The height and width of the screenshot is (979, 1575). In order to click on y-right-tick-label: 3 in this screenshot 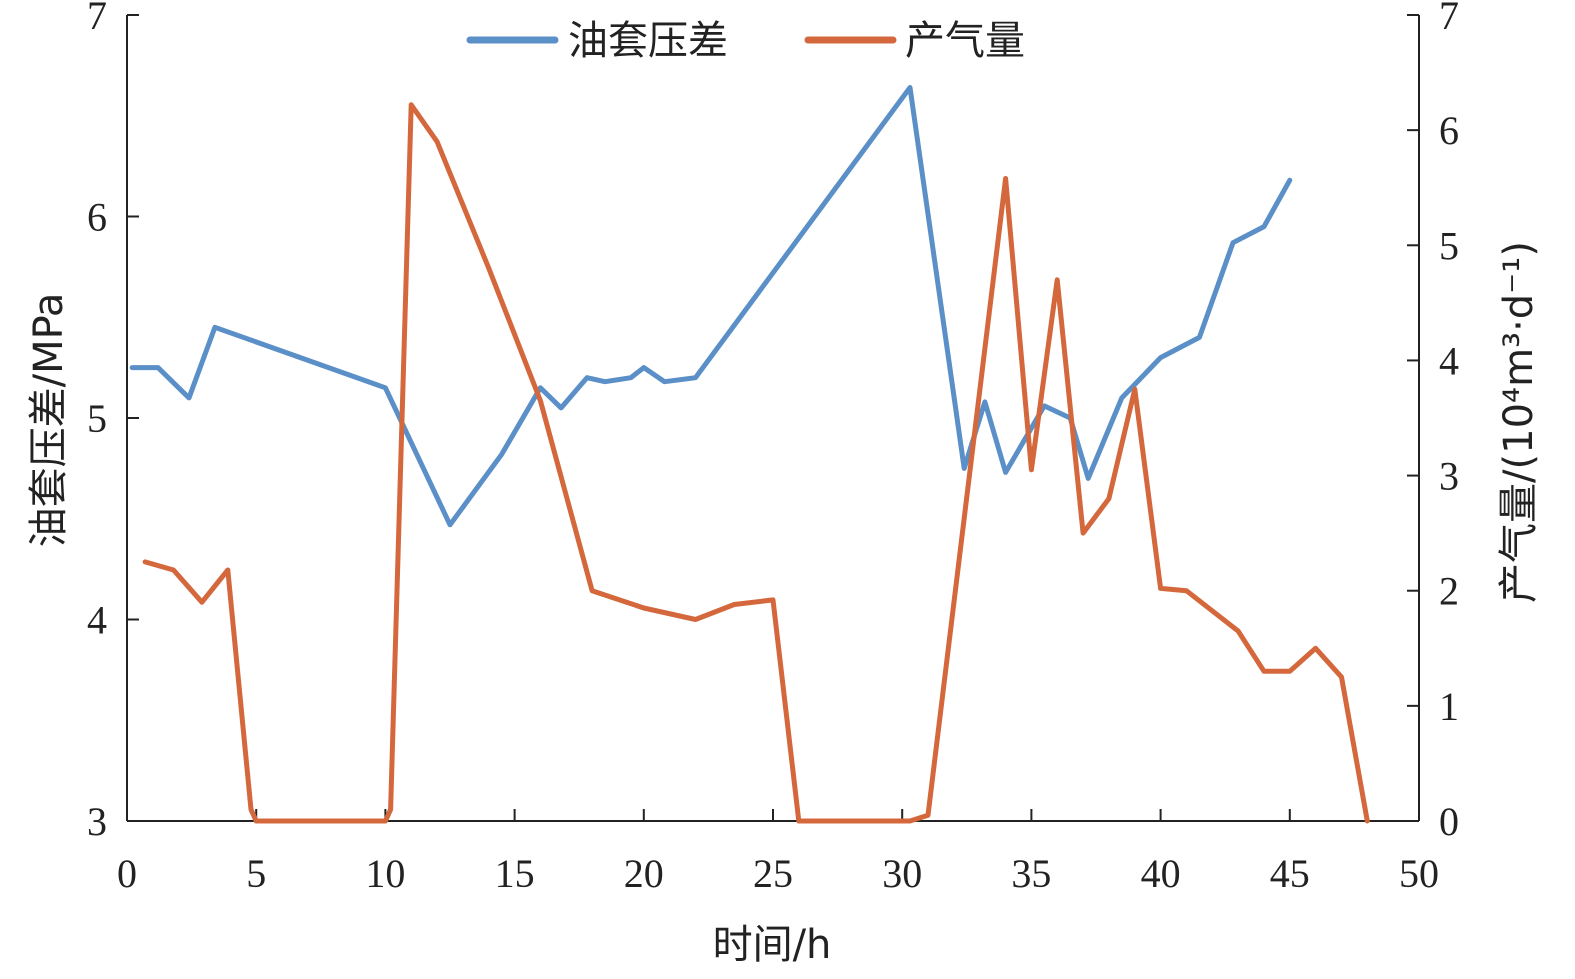, I will do `click(1449, 476)`.